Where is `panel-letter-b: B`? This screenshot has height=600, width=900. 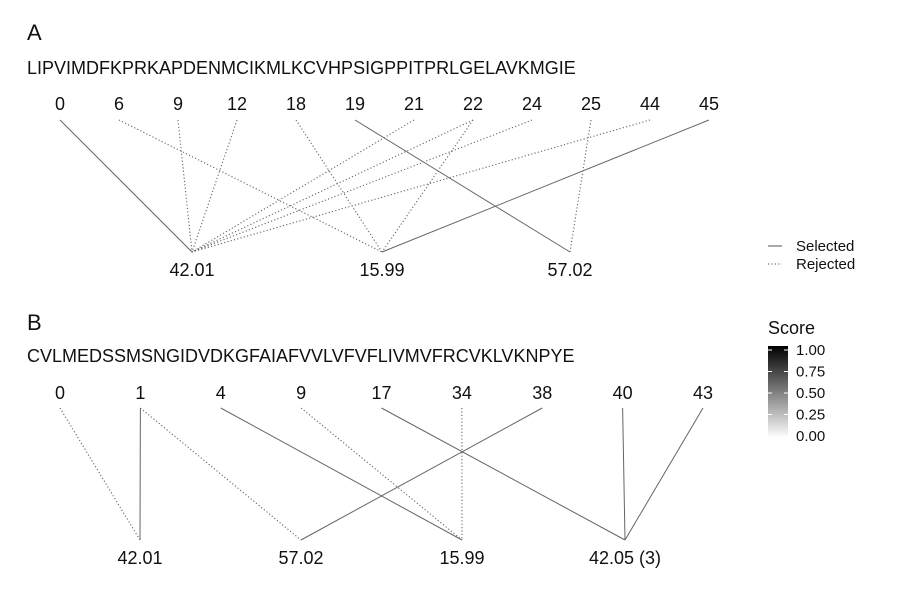
panel-letter-b: B is located at coordinates (34, 322).